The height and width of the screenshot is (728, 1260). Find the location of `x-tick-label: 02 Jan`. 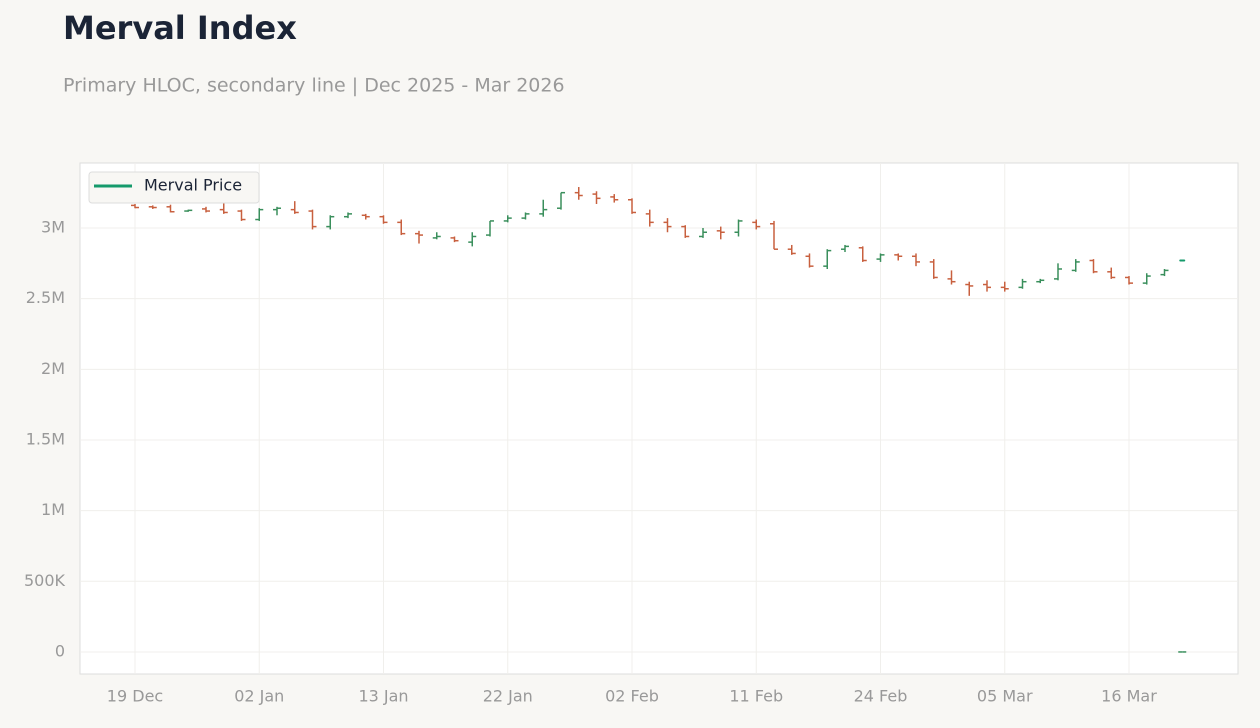

x-tick-label: 02 Jan is located at coordinates (259, 696).